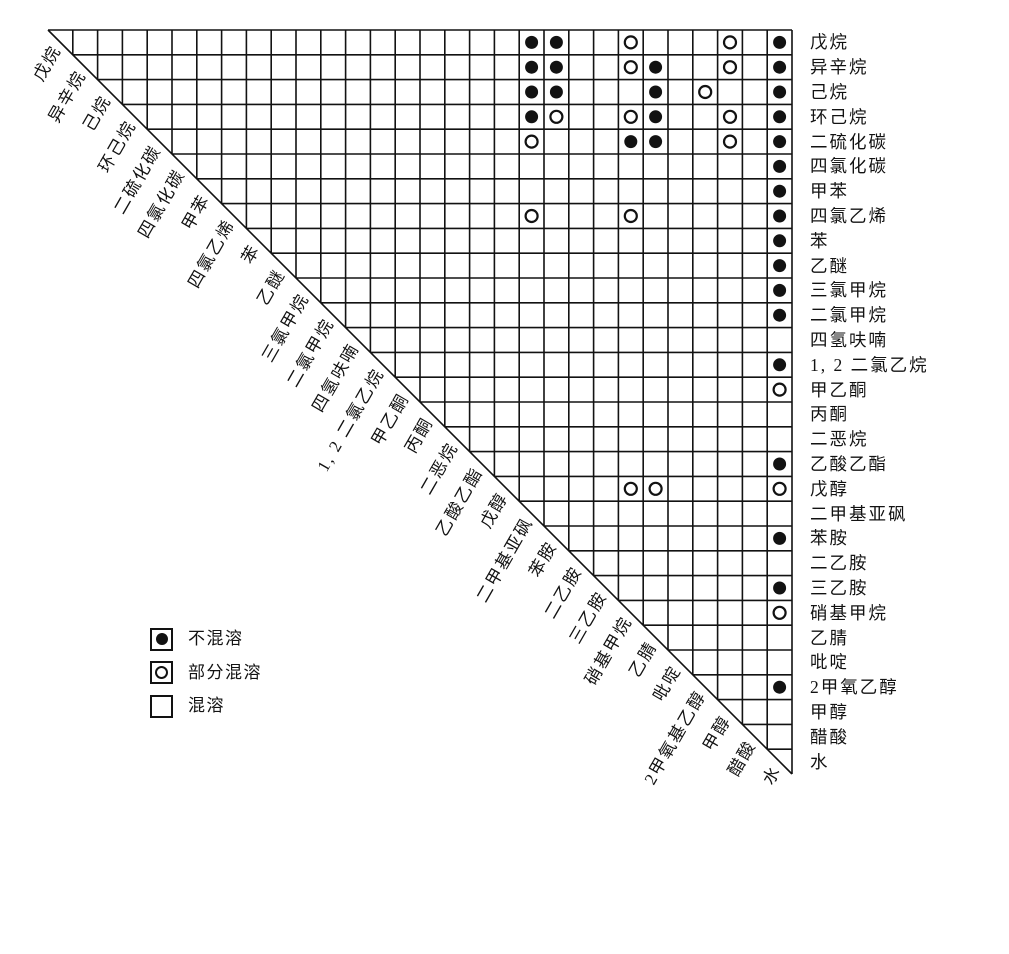 The height and width of the screenshot is (954, 1009). I want to click on row-label-15: 甲乙酮, so click(839, 389).